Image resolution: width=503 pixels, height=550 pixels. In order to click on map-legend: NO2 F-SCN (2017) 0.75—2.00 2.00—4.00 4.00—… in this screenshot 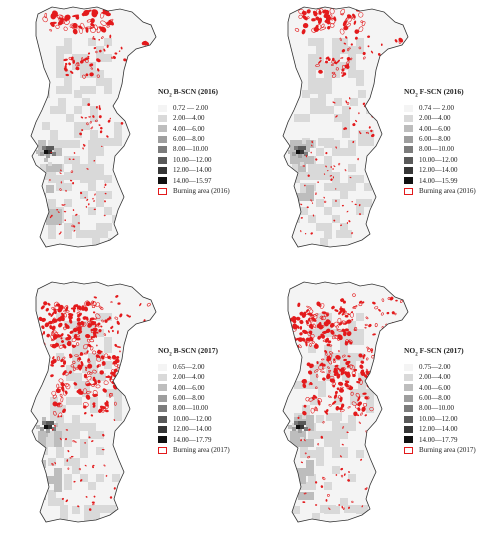, I will do `click(440, 400)`.